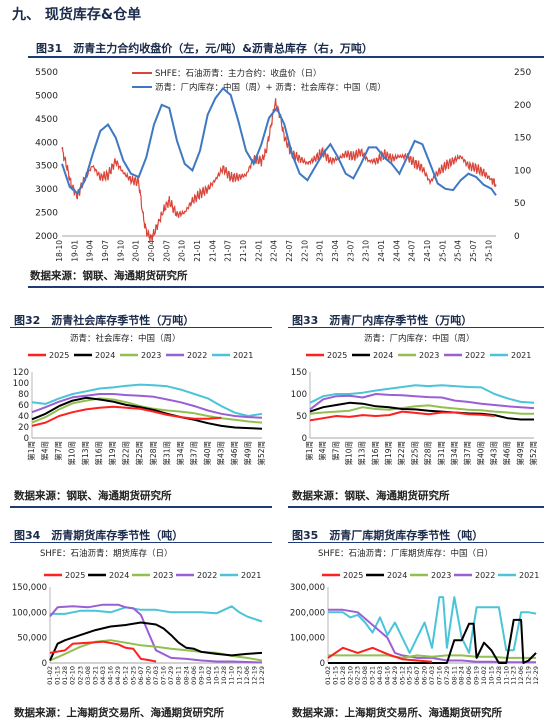 Image resolution: width=550 pixels, height=720 pixels. What do you see at coordinates (301, 417) in the screenshot?
I see `fig33-y-tick: 50` at bounding box center [301, 417].